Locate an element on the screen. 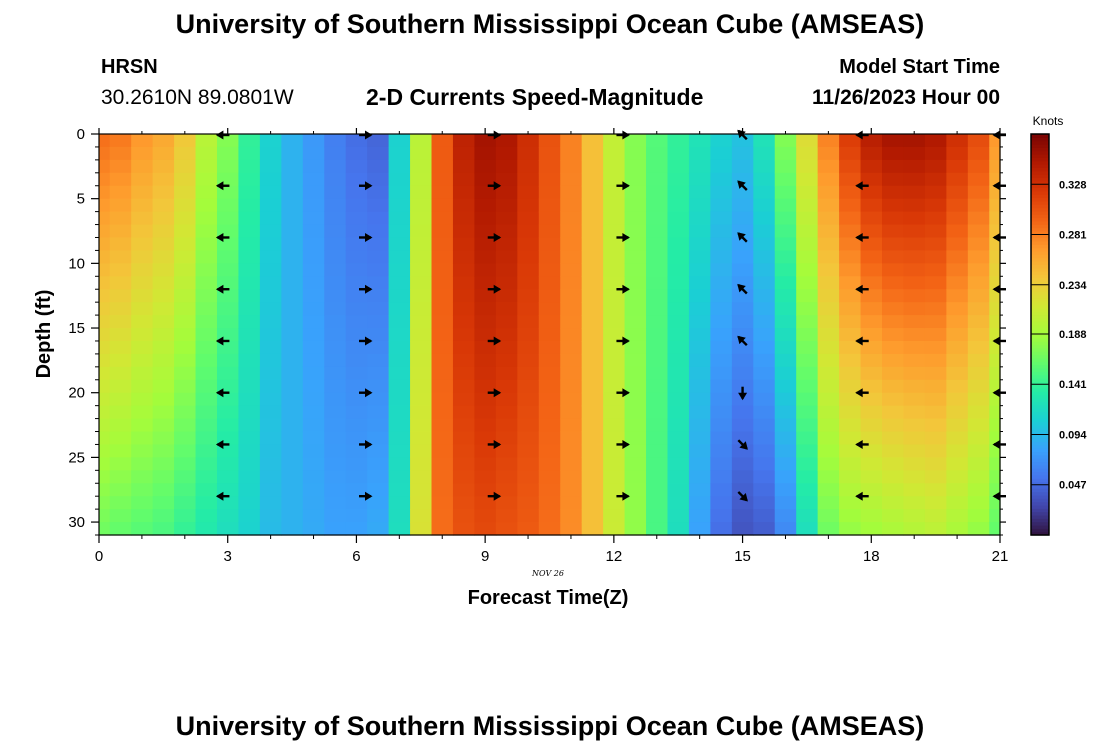 The image size is (1100, 750). current-arrow is located at coordinates (742, 341).